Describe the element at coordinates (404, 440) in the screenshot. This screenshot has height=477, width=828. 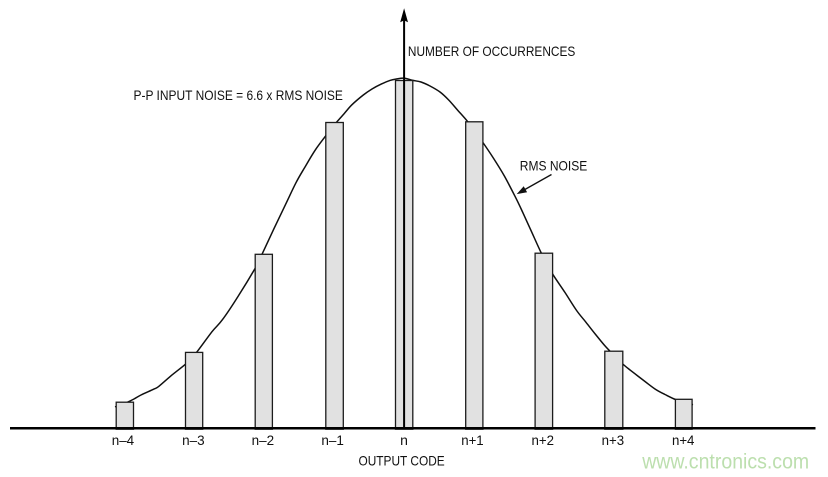
I see `svg-text: n` at that location.